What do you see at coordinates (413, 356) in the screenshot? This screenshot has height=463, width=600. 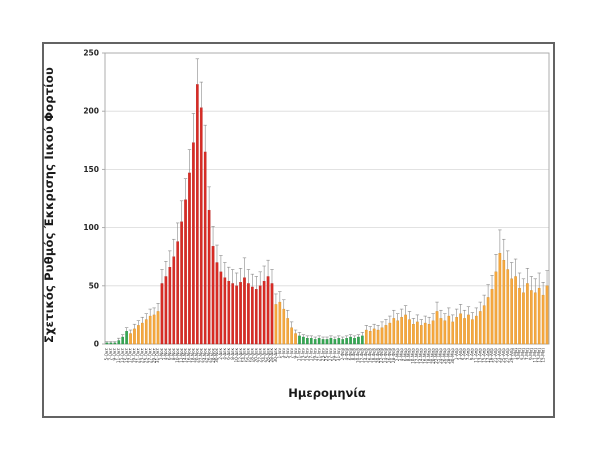 I see `svg-text: 10-Μαρ` at bounding box center [413, 356].